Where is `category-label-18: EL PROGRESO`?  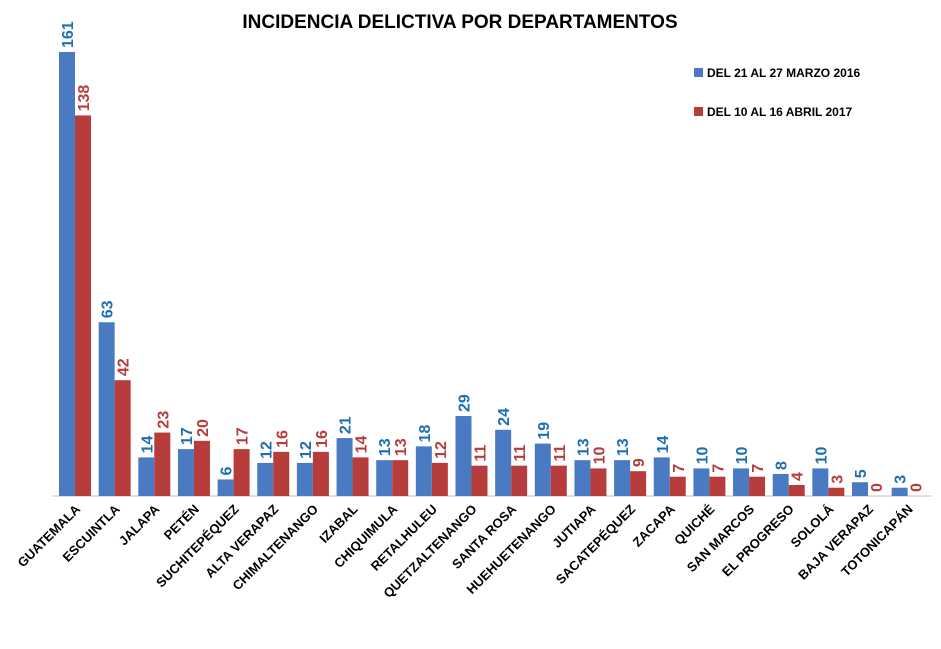 category-label-18: EL PROGRESO is located at coordinates (758, 541).